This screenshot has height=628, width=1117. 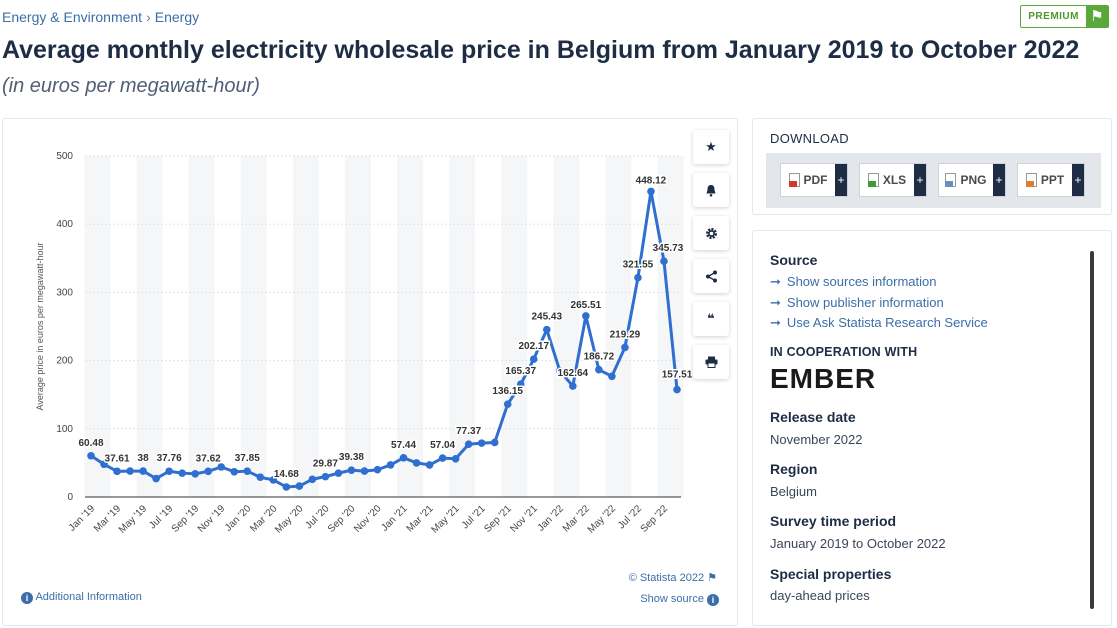 What do you see at coordinates (445, 519) in the screenshot?
I see `x-tick-label: May '21` at bounding box center [445, 519].